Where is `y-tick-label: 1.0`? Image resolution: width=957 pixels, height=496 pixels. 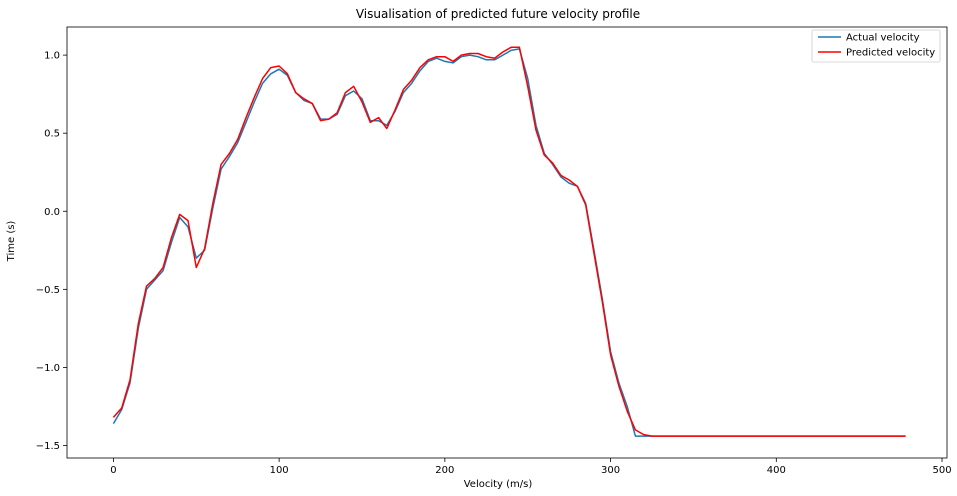
y-tick-label: 1.0 is located at coordinates (52, 56).